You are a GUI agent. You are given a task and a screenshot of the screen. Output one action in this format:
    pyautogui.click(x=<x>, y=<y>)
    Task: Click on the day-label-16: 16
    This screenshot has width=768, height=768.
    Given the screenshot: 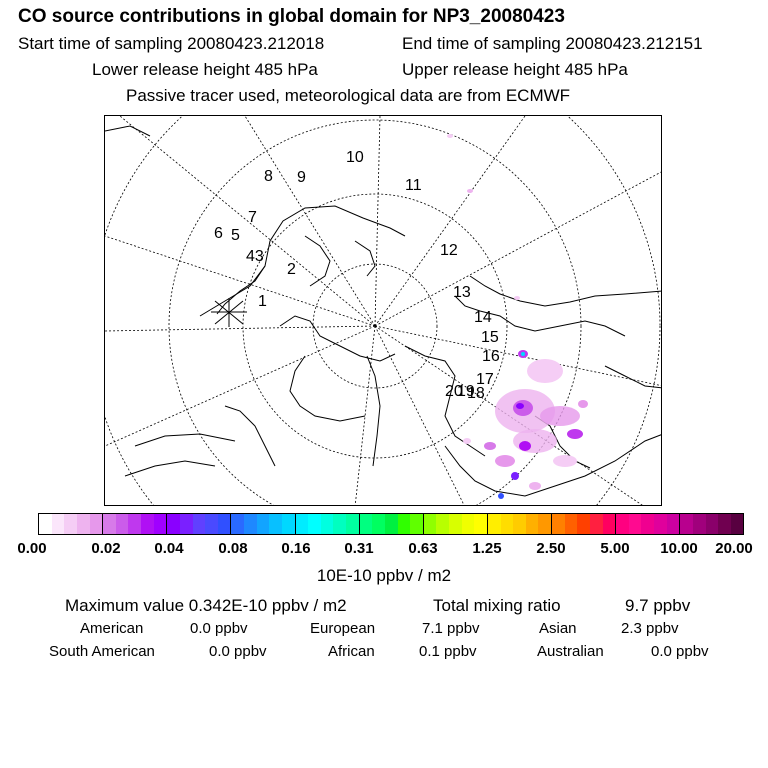 What is the action you would take?
    pyautogui.click(x=491, y=356)
    